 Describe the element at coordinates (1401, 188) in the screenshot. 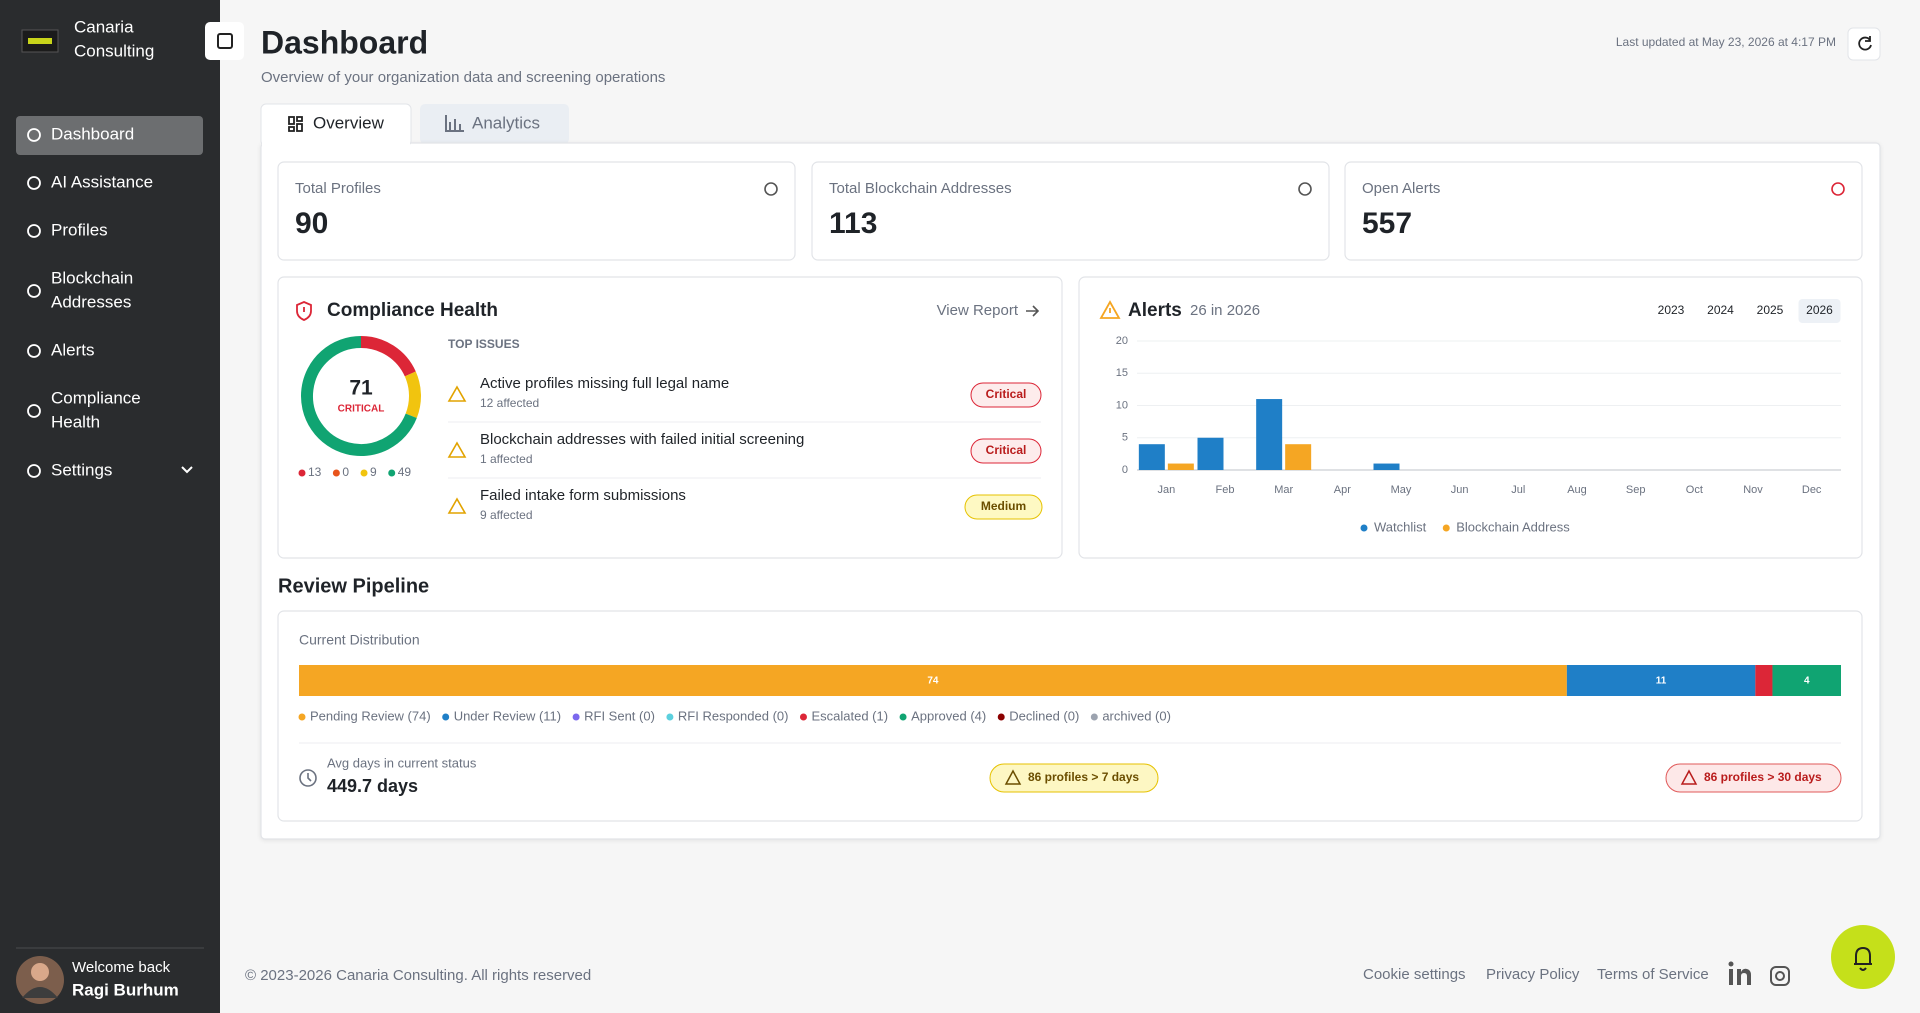

I see `stat-label: Open Alerts` at that location.